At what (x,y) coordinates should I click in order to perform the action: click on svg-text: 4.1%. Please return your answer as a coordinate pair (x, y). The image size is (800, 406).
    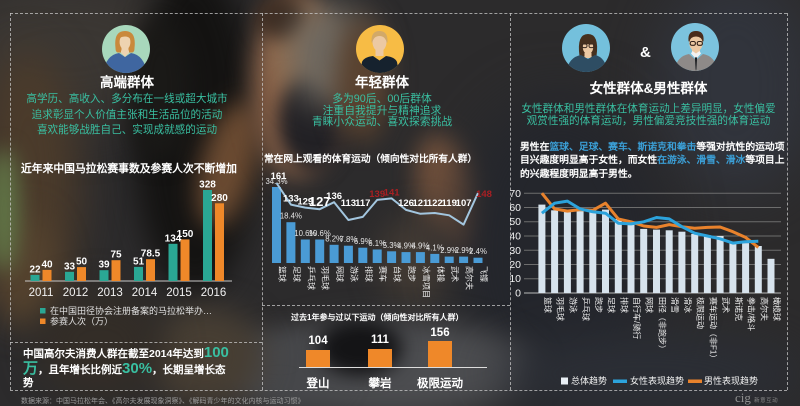
    Looking at the image, I should click on (435, 247).